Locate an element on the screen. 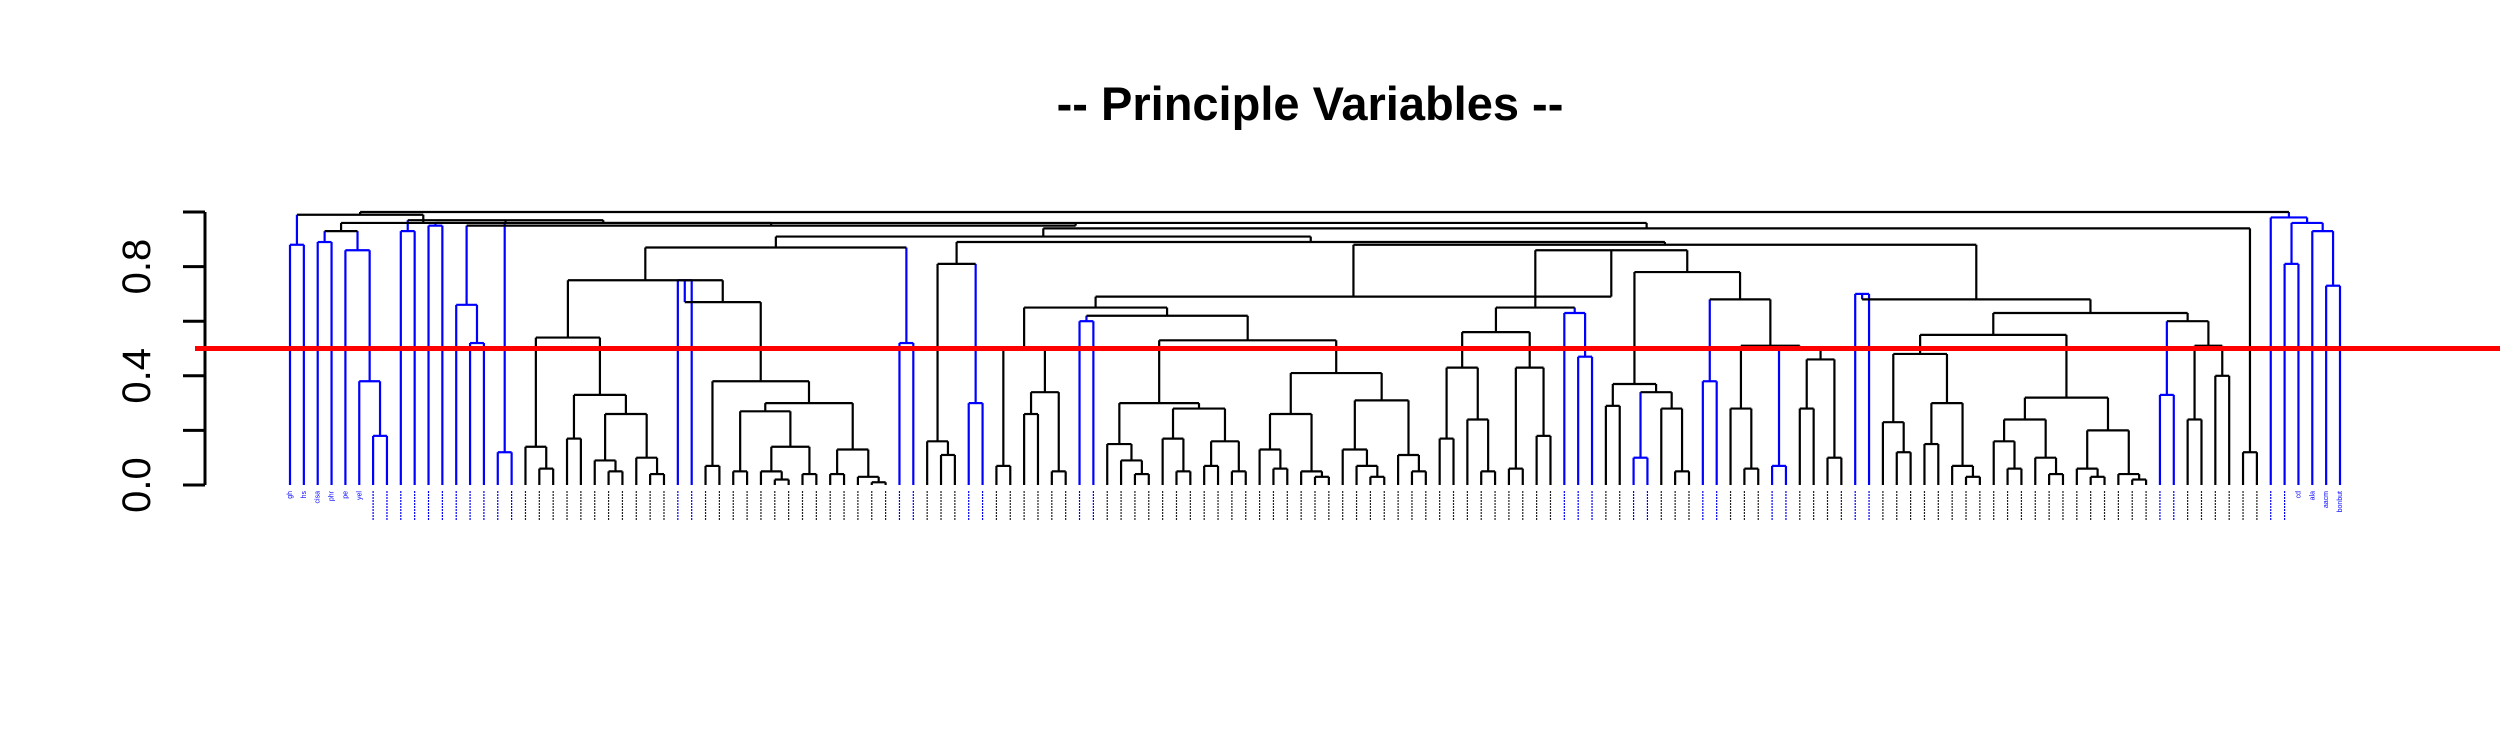 This screenshot has height=750, width=2500. y-tick-label: 0.8 is located at coordinates (137, 267).